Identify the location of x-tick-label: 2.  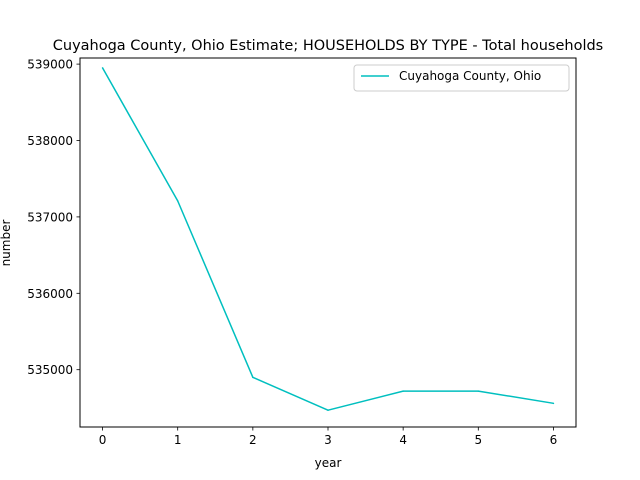
(253, 440).